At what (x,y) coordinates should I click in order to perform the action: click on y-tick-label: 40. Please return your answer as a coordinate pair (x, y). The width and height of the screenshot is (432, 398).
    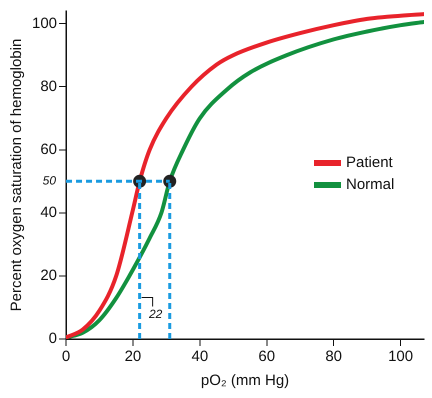
    Looking at the image, I should click on (49, 212).